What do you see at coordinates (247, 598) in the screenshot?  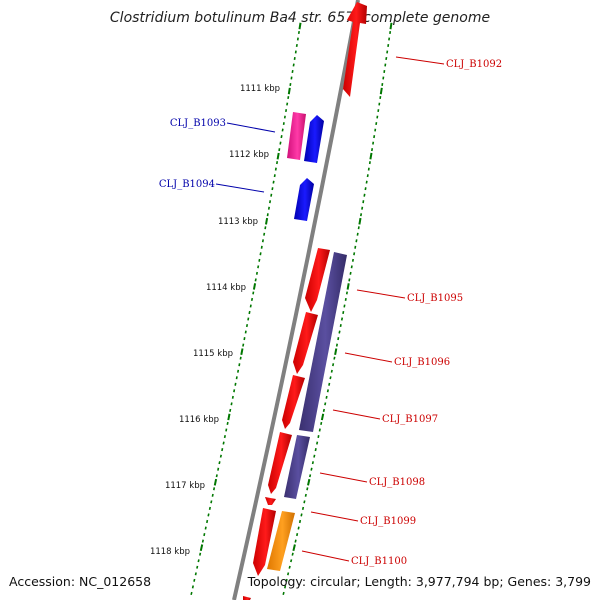 I see `cds-feature-bottom` at bounding box center [247, 598].